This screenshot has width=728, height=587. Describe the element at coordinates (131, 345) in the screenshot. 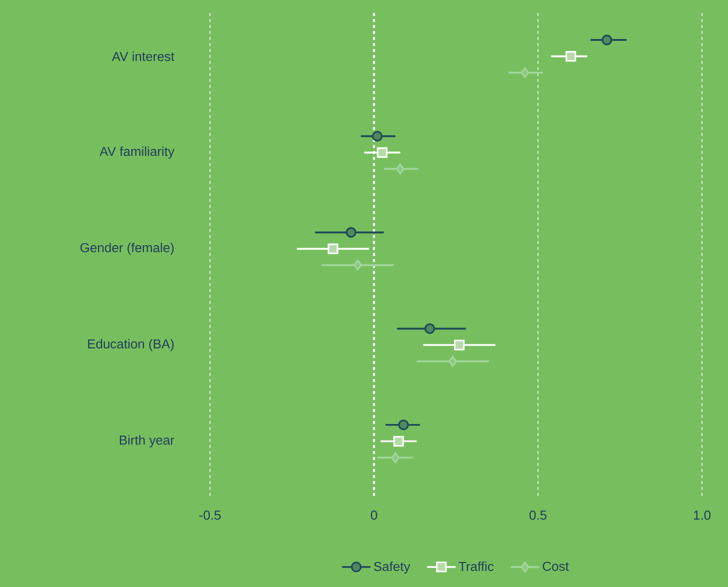

I see `y-tick-label: Education (BA)` at that location.